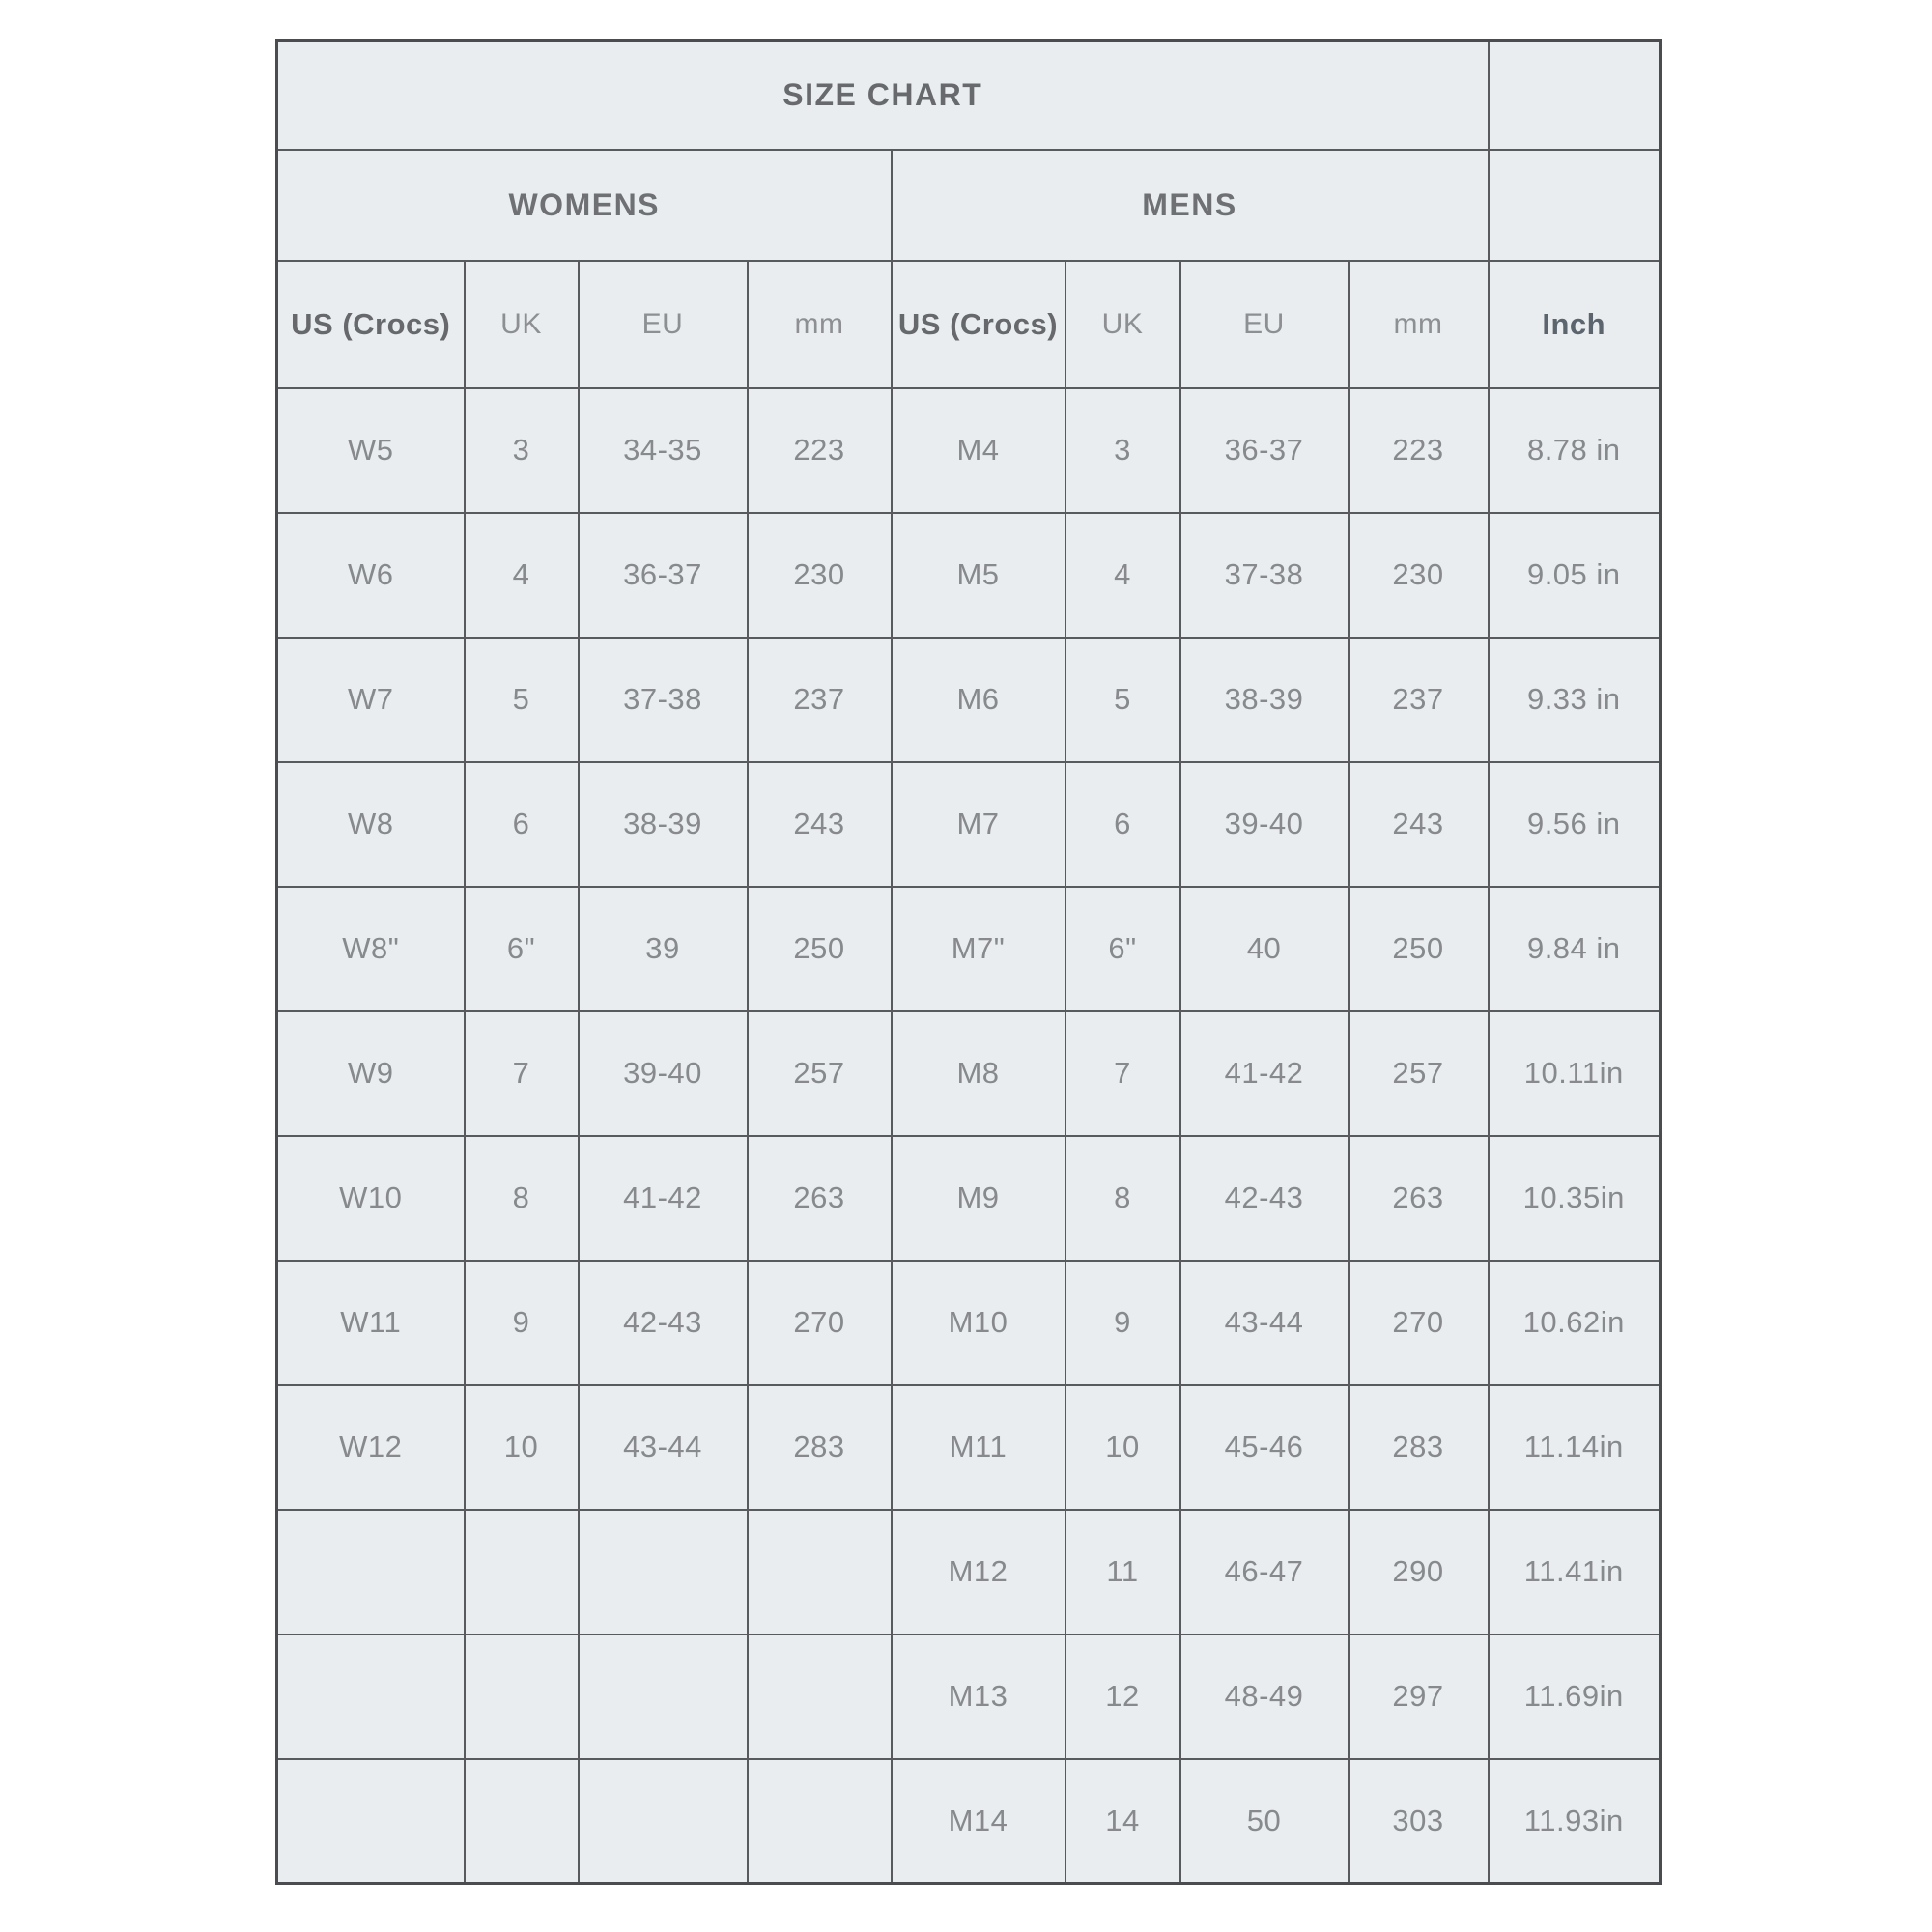  What do you see at coordinates (1574, 948) in the screenshot?
I see `table-cell: 9.84 in` at bounding box center [1574, 948].